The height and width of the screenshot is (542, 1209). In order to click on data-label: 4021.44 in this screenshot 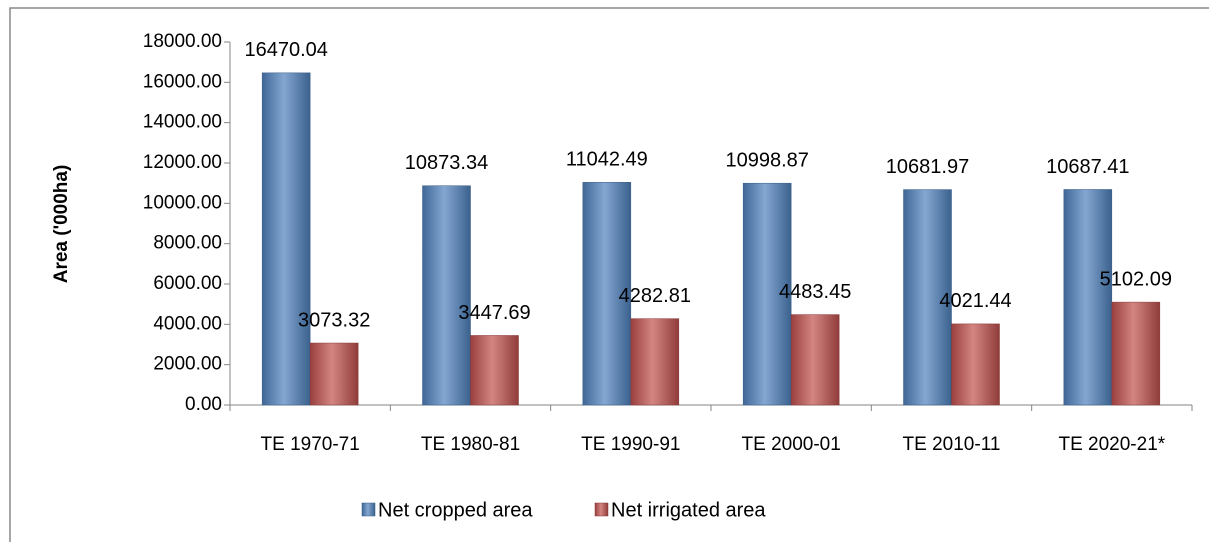, I will do `click(975, 301)`.